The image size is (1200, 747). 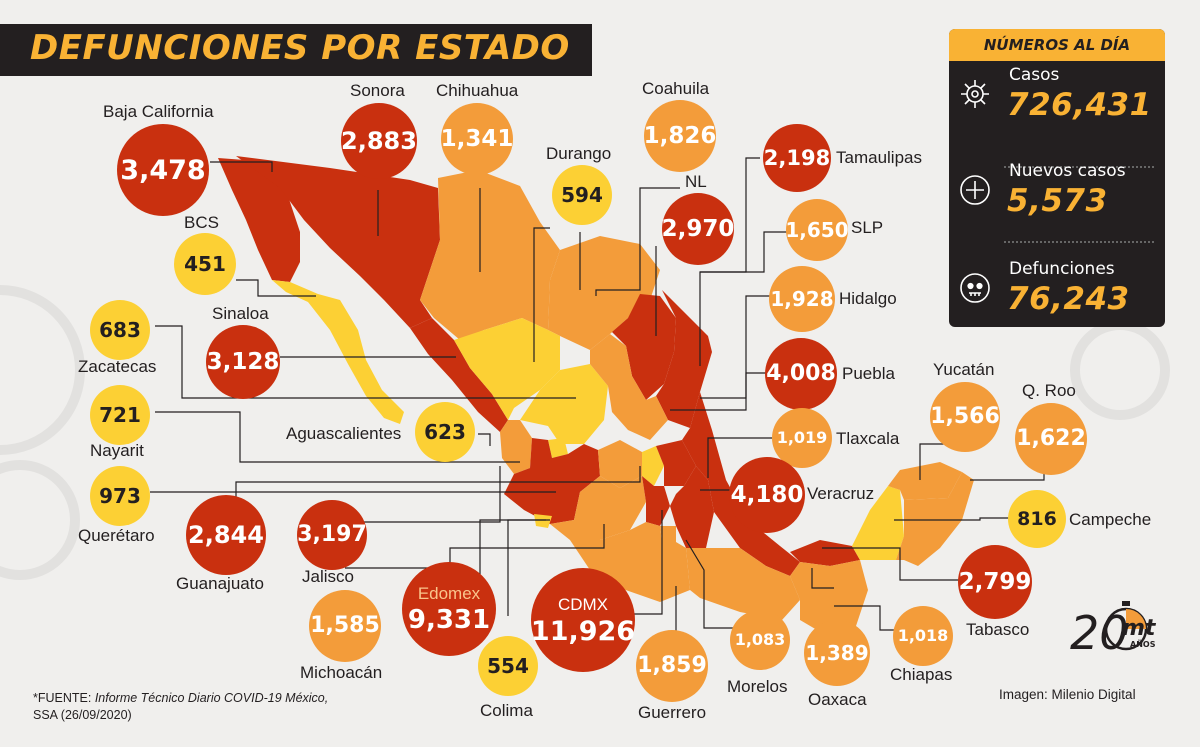 What do you see at coordinates (923, 636) in the screenshot?
I see `bubble-chiapas: 1,018` at bounding box center [923, 636].